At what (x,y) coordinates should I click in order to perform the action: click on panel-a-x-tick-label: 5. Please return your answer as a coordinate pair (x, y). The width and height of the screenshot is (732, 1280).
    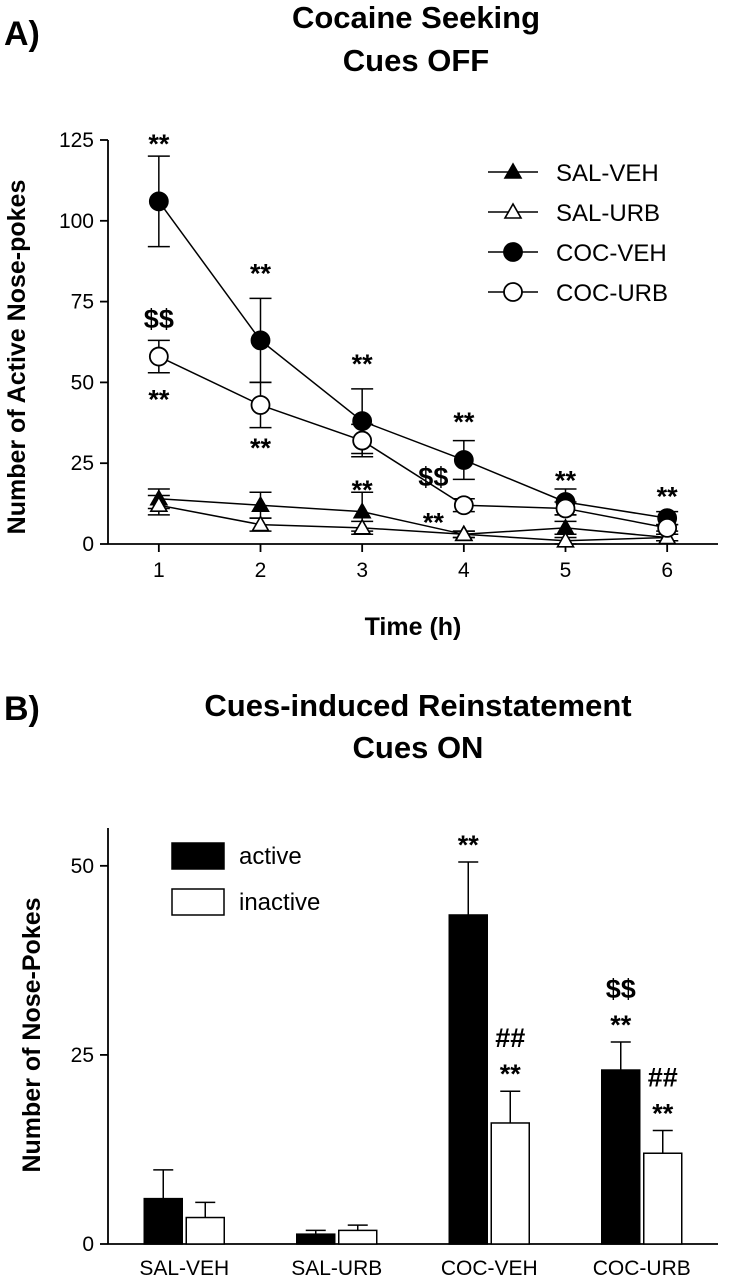
    Looking at the image, I should click on (566, 570).